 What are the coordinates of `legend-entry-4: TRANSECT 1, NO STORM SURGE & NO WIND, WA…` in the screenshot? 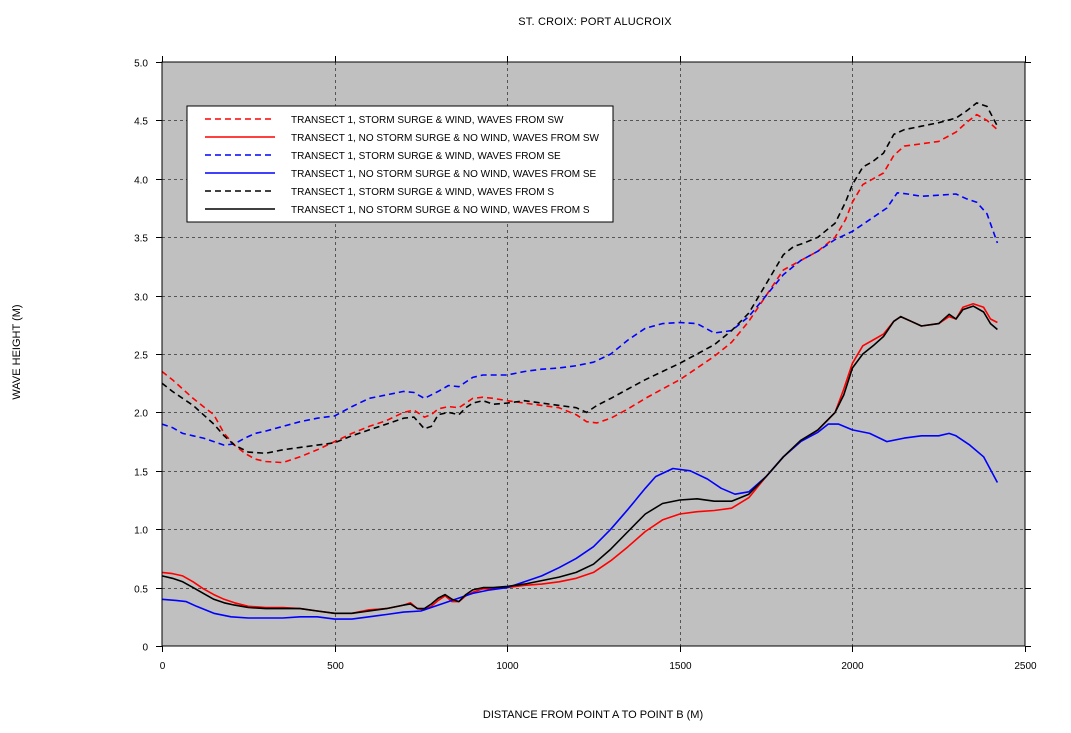 It's located at (444, 174).